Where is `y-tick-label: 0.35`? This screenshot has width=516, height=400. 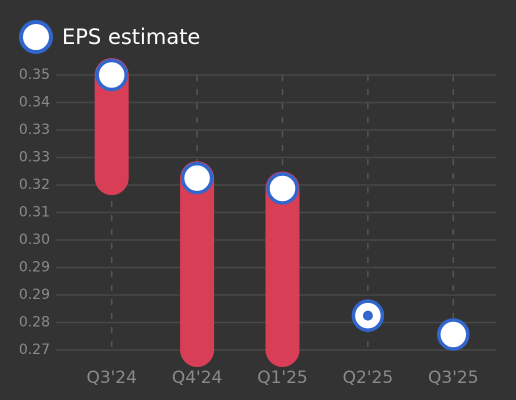 y-tick-label: 0.35 is located at coordinates (34, 75).